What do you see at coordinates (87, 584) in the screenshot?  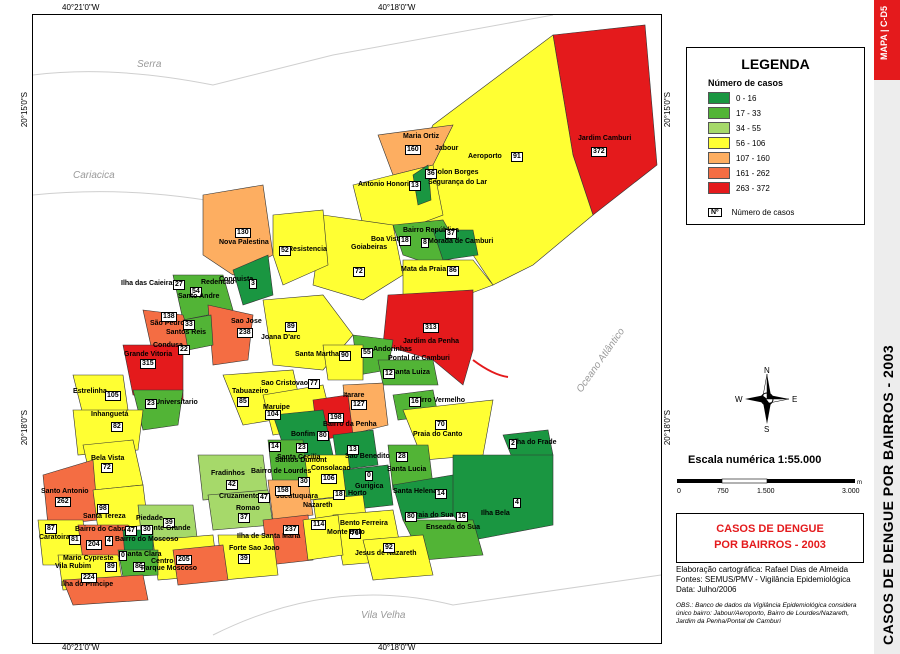 I see `bairro-name: Ilha do Principe` at bounding box center [87, 584].